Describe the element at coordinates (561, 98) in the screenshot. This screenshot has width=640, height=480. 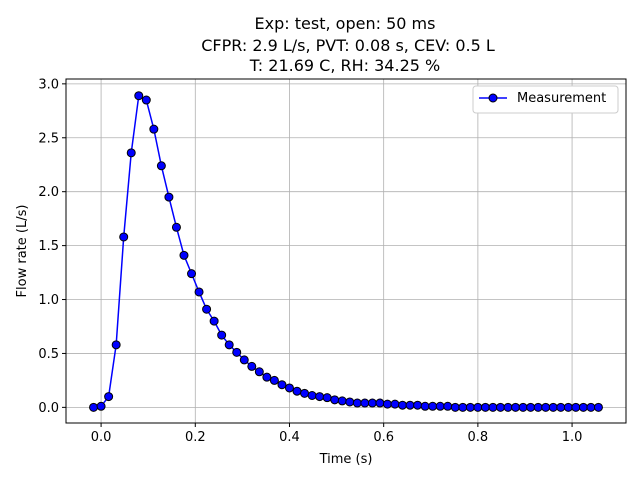
I see `legend-label-measurement: Measurement` at that location.